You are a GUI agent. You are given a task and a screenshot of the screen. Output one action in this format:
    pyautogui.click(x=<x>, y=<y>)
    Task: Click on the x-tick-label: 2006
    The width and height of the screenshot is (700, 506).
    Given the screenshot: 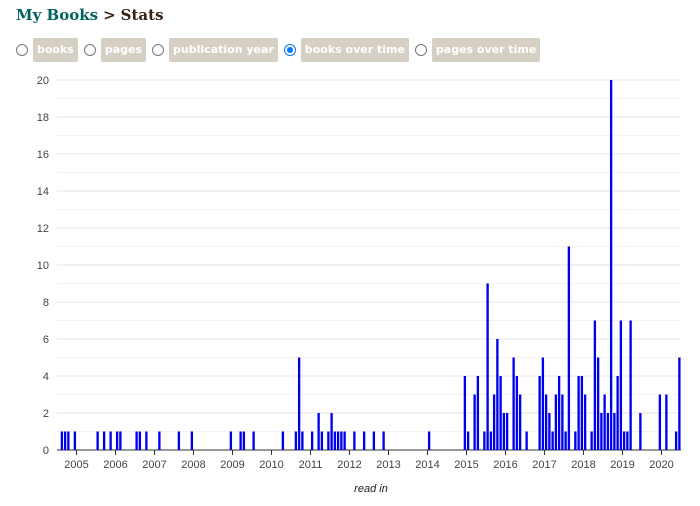 What is the action you would take?
    pyautogui.click(x=115, y=465)
    